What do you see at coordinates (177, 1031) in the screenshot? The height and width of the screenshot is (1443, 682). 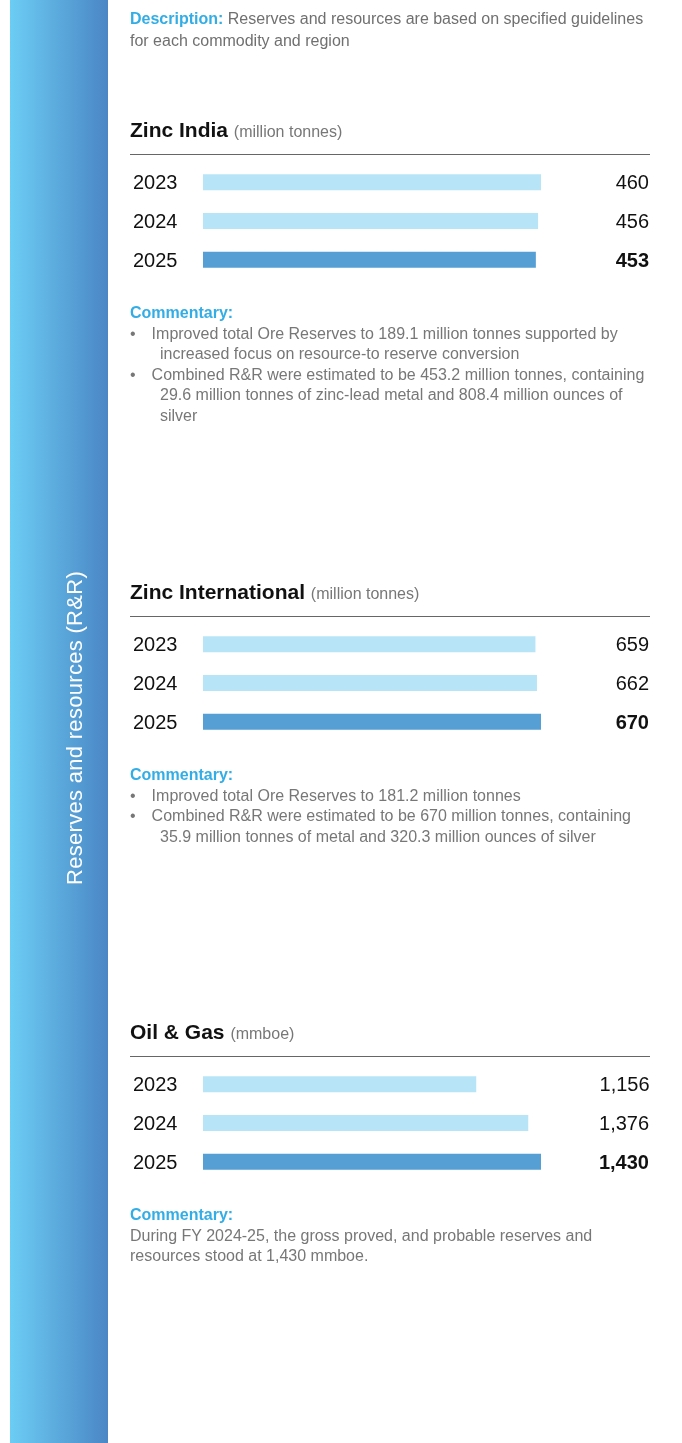 I see `chart-title: Oil & Gas` at bounding box center [177, 1031].